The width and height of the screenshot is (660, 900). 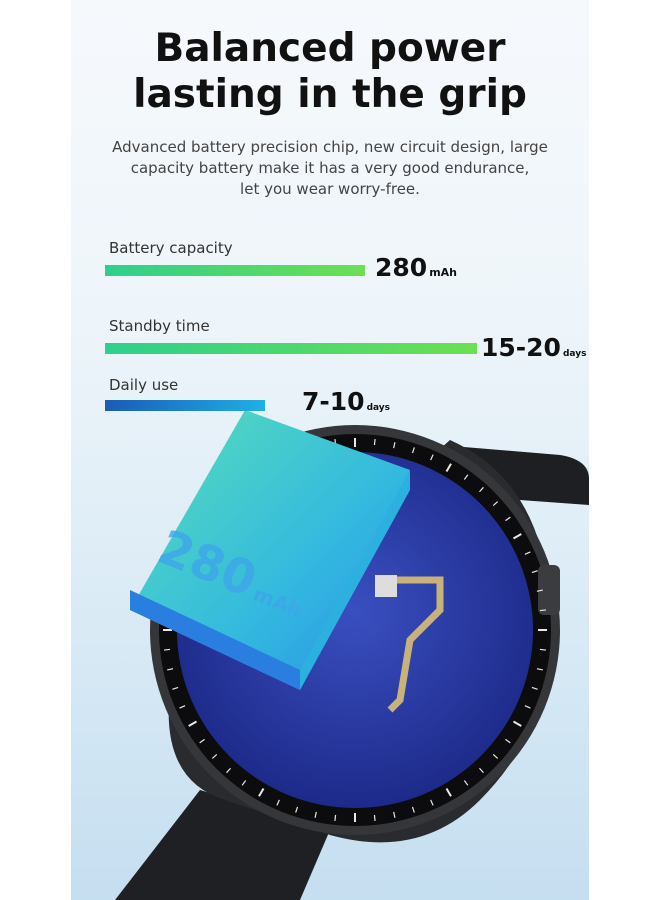 I want to click on page-title: Balanced power lasting in the grip, so click(x=330, y=72).